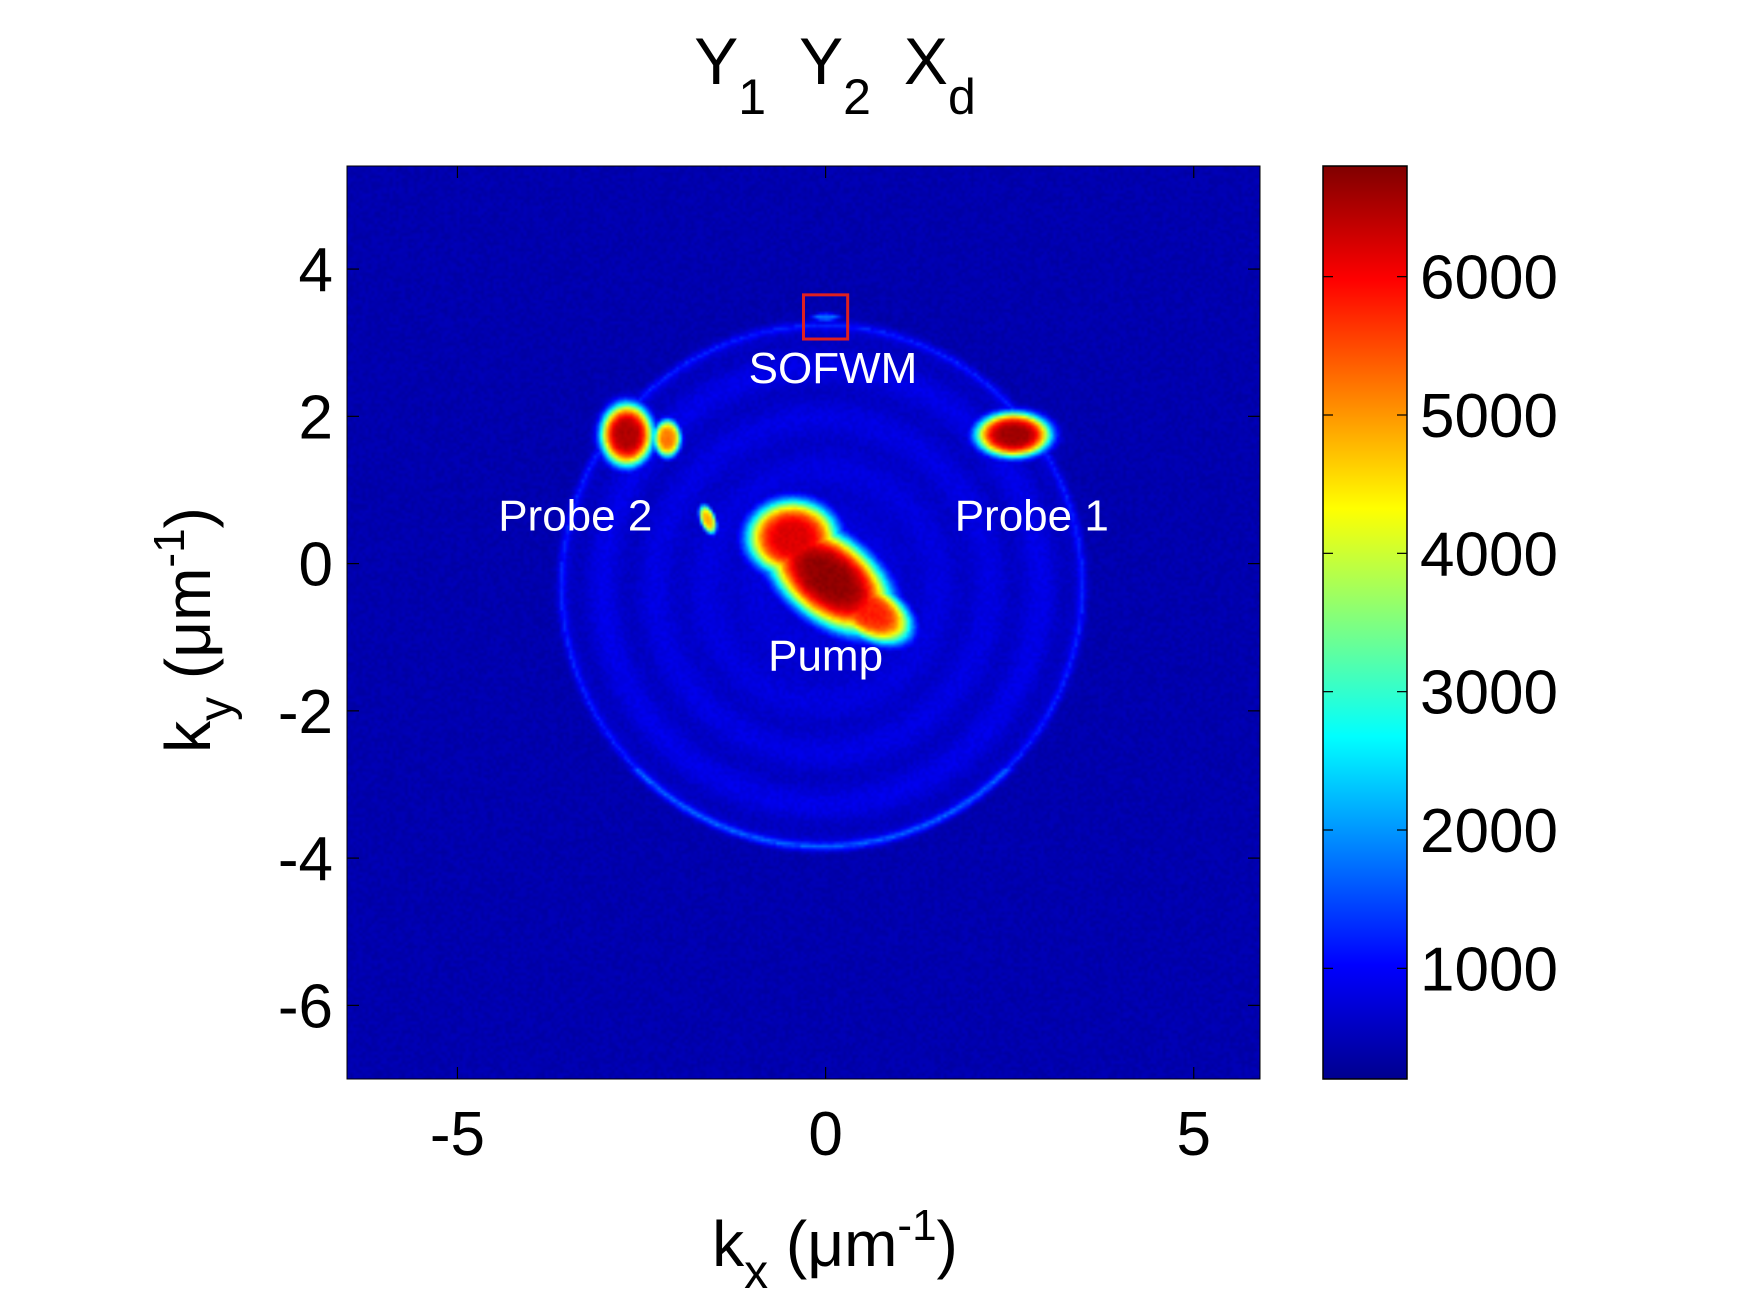 This screenshot has width=1751, height=1313. What do you see at coordinates (305, 712) in the screenshot?
I see `y-tick-label: -2` at bounding box center [305, 712].